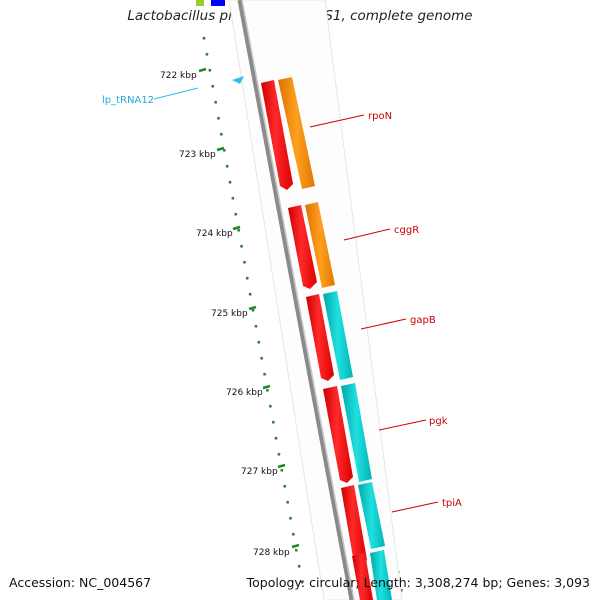 The height and width of the screenshot is (600, 600). What do you see at coordinates (452, 503) in the screenshot?
I see `gene-label-tpiA: tpiA` at bounding box center [452, 503].